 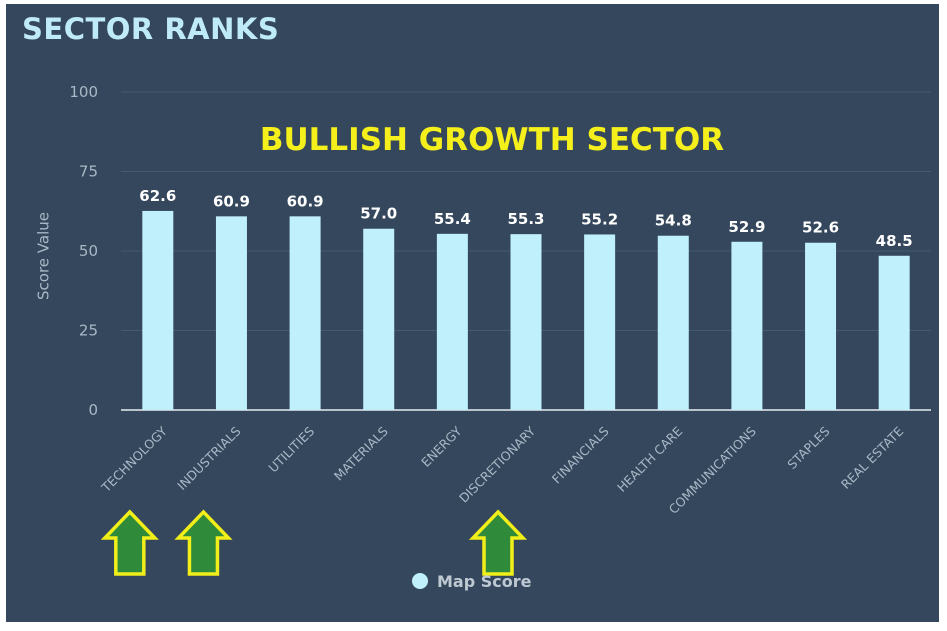 I want to click on value-label: 62.6, so click(x=157, y=196).